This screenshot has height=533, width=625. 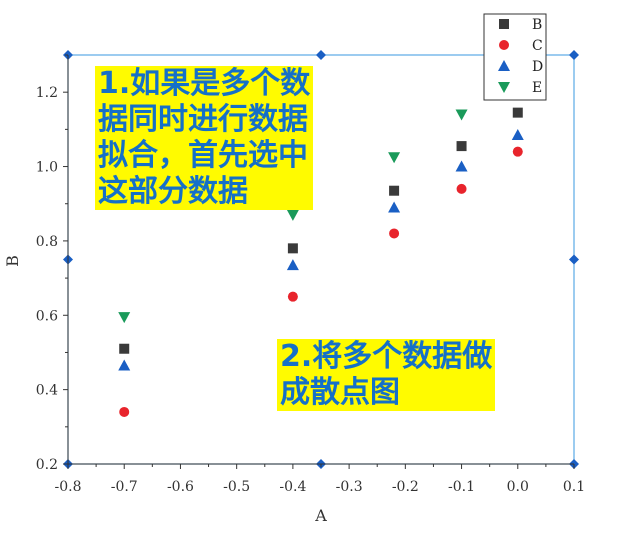 What do you see at coordinates (124, 487) in the screenshot?
I see `x-tick-label: -0.7` at bounding box center [124, 487].